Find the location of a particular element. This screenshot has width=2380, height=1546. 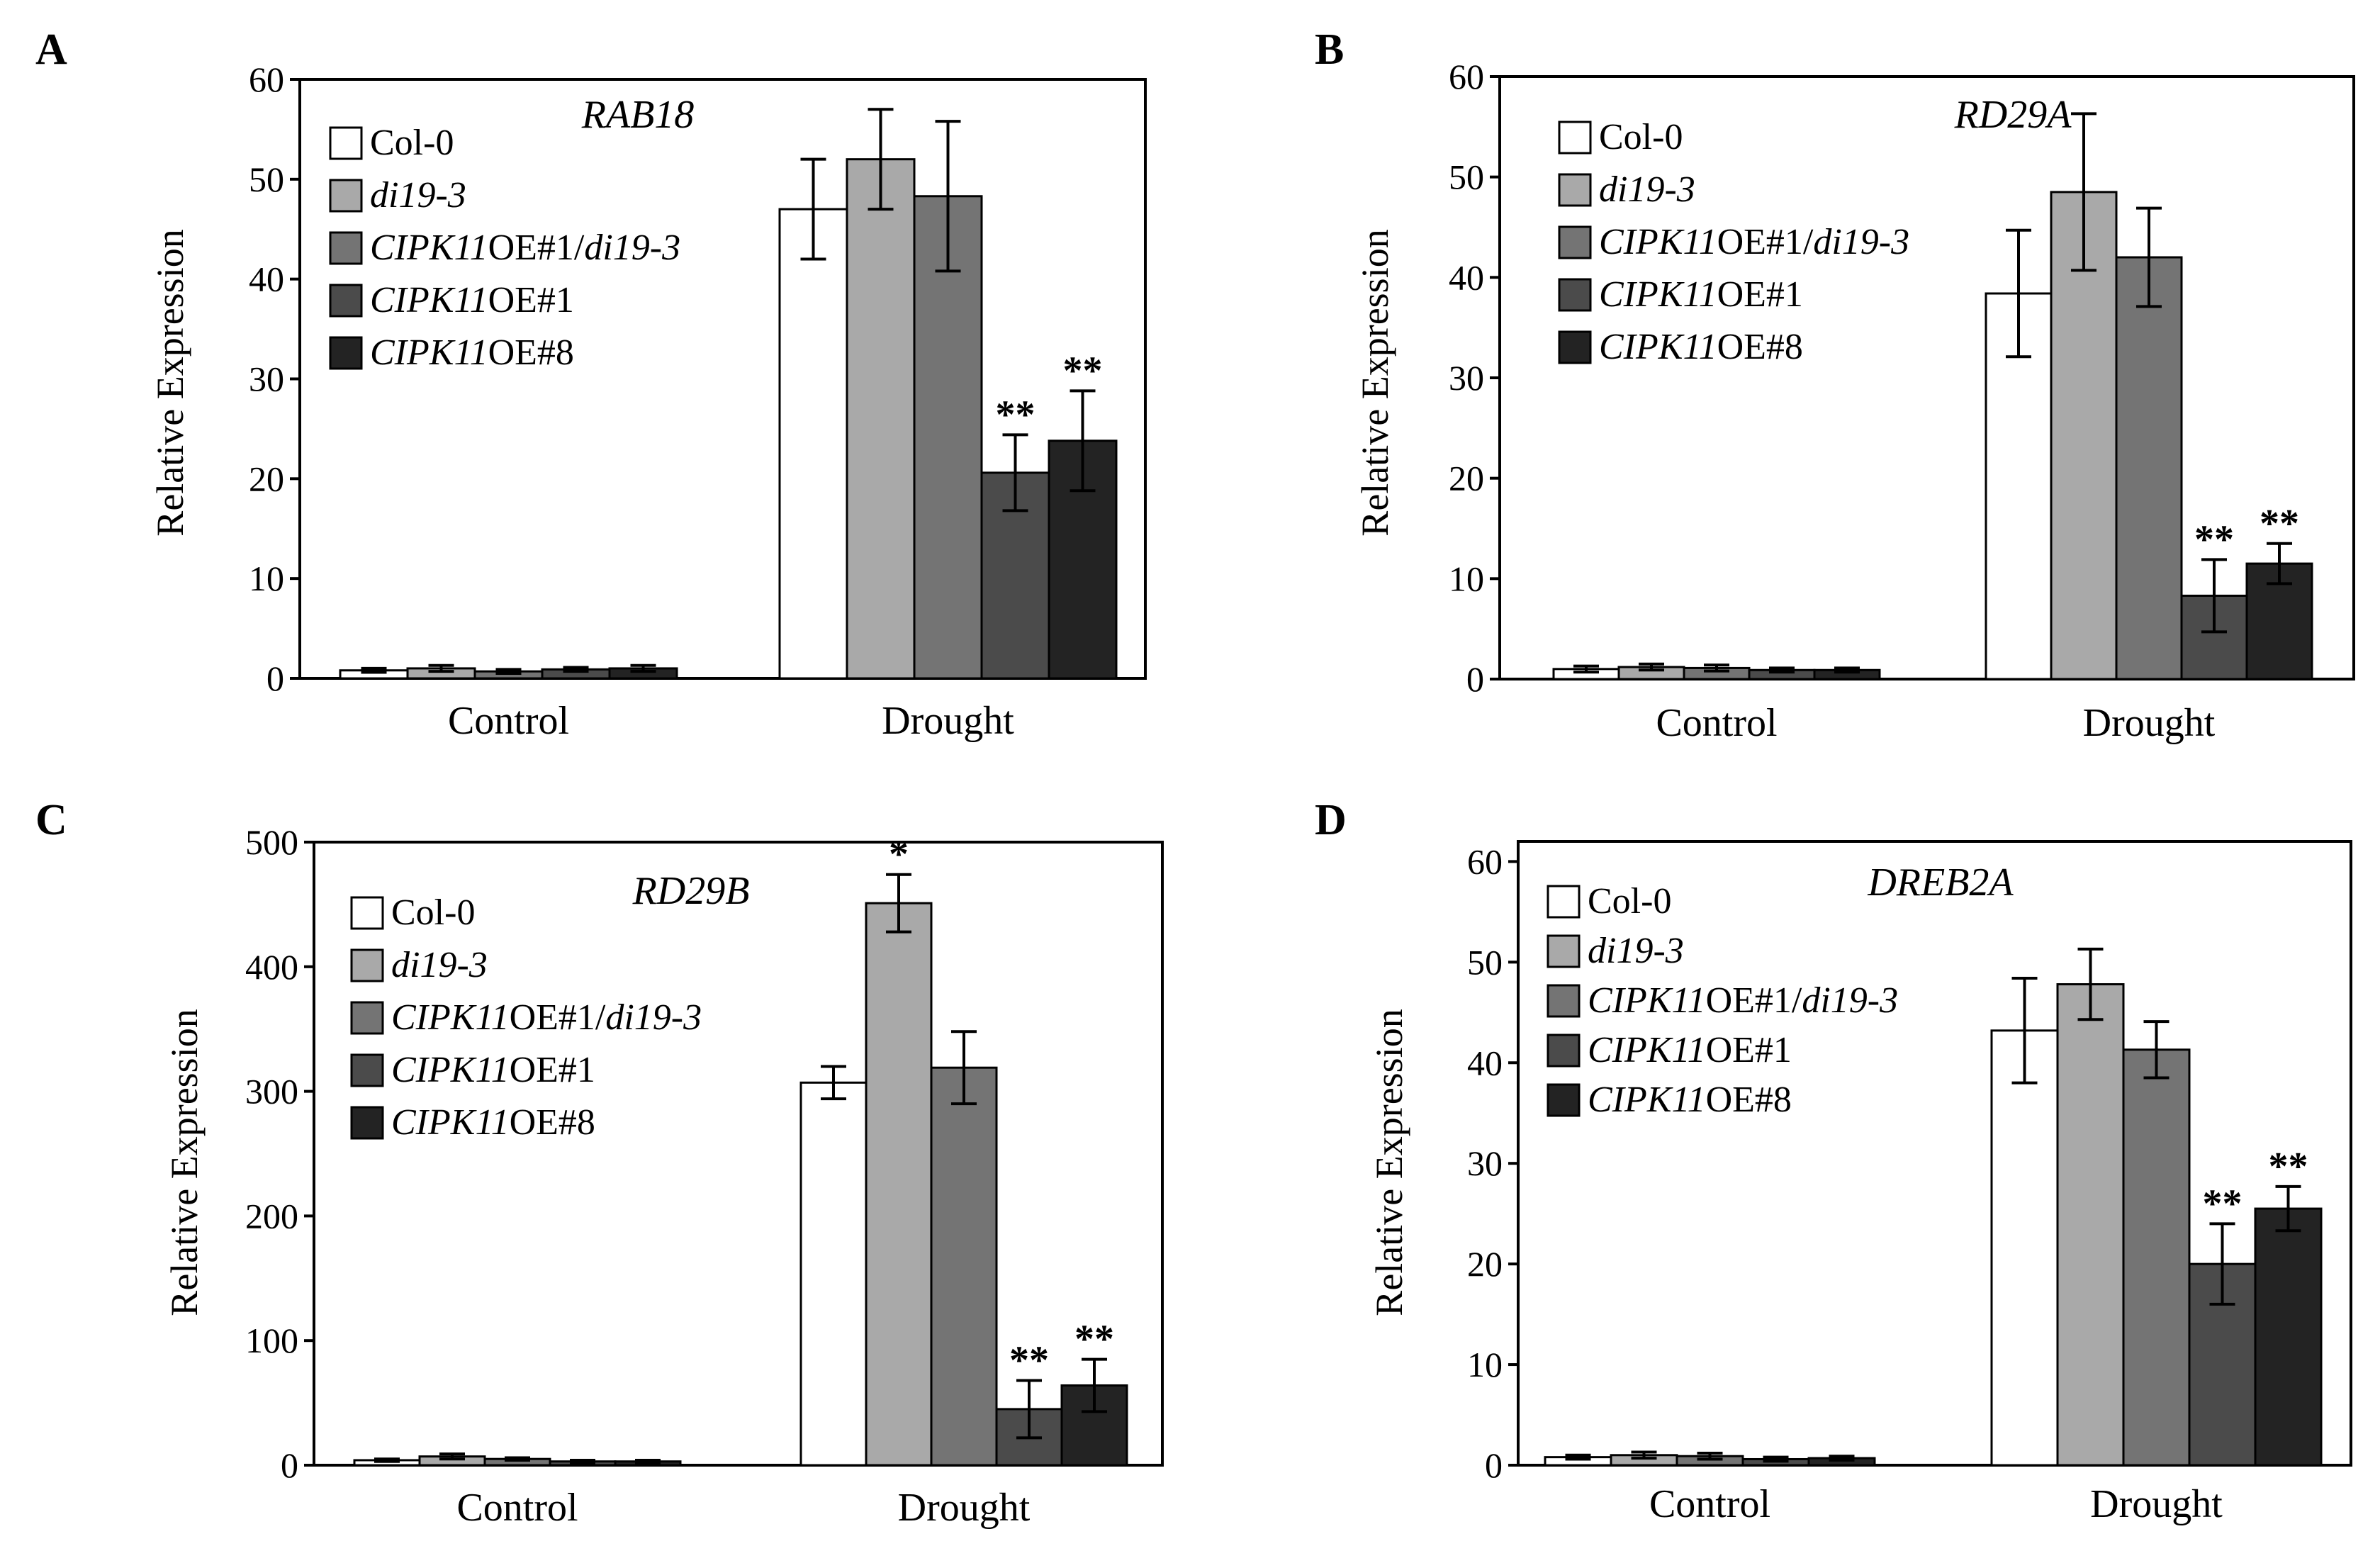

chart-title: RD29B is located at coordinates (691, 891).